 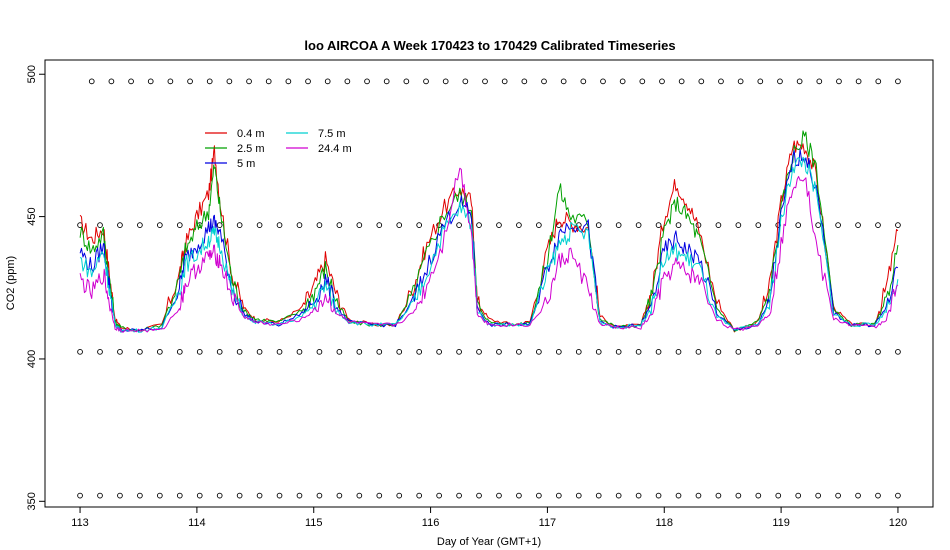 What do you see at coordinates (314, 523) in the screenshot?
I see `x-tick-label: 115` at bounding box center [314, 523].